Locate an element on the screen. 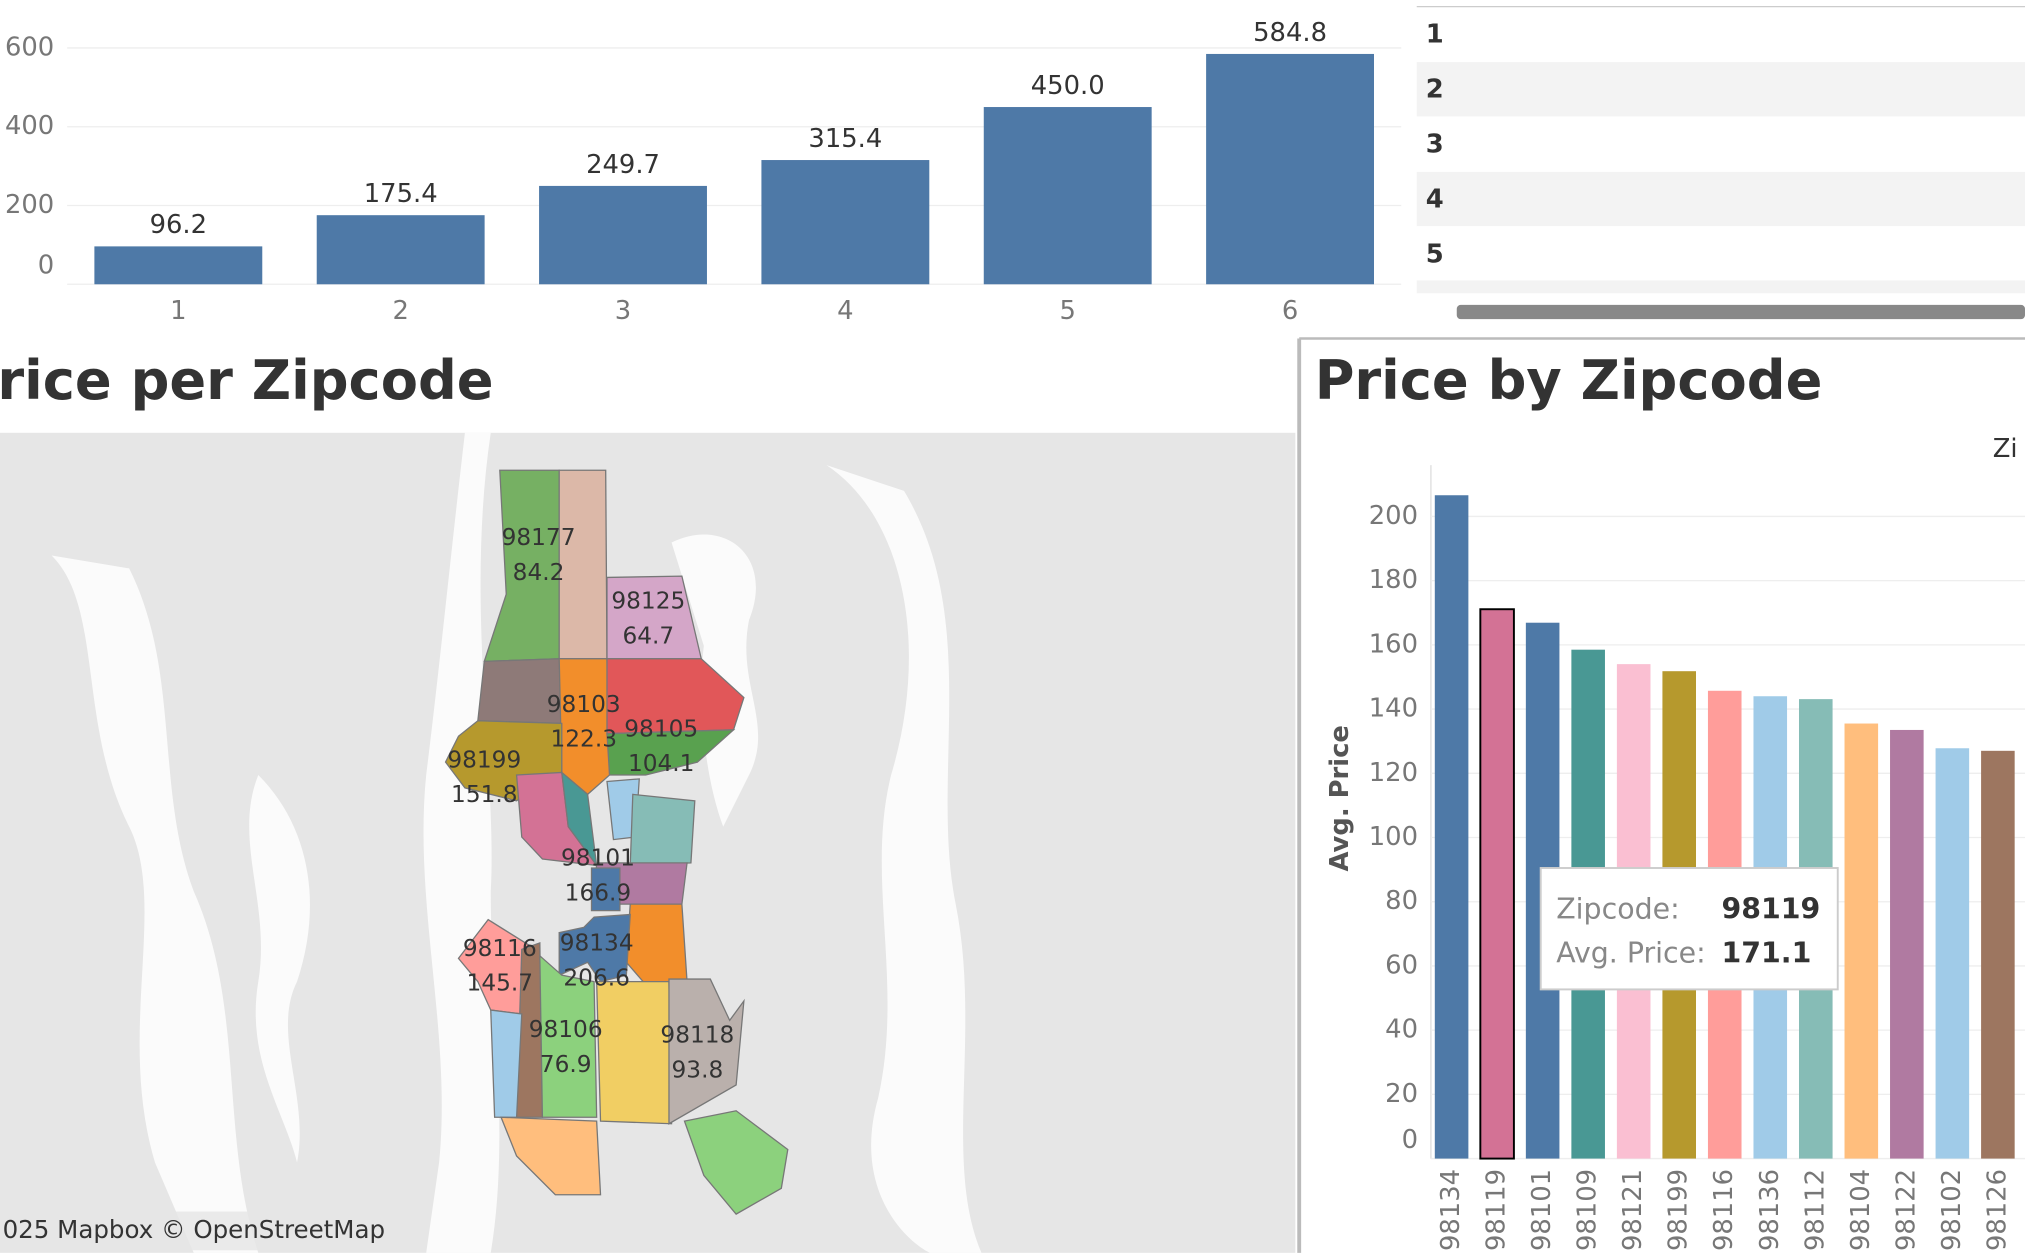 This screenshot has width=2025, height=1253. legend-title: Zi is located at coordinates (2005, 449).